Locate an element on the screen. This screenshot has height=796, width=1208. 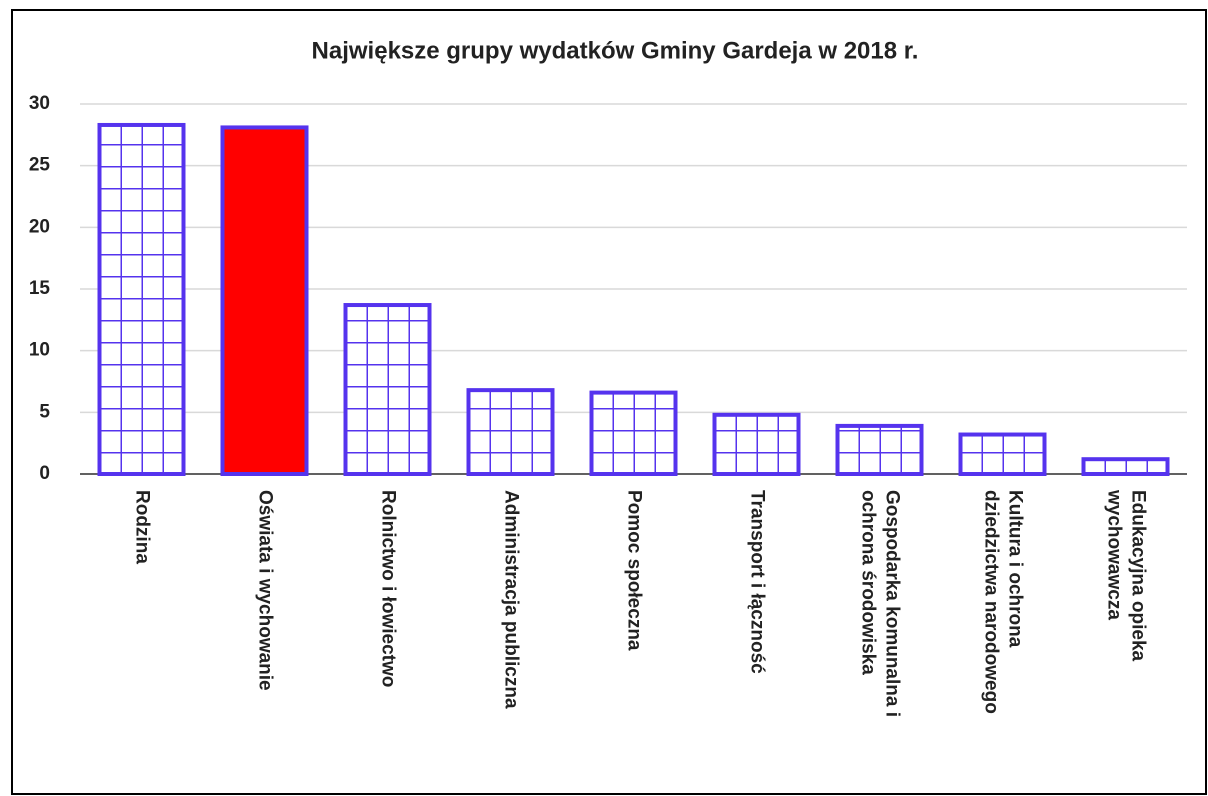
x-tick-label: dziedzictwa narodowego is located at coordinates (990, 602).